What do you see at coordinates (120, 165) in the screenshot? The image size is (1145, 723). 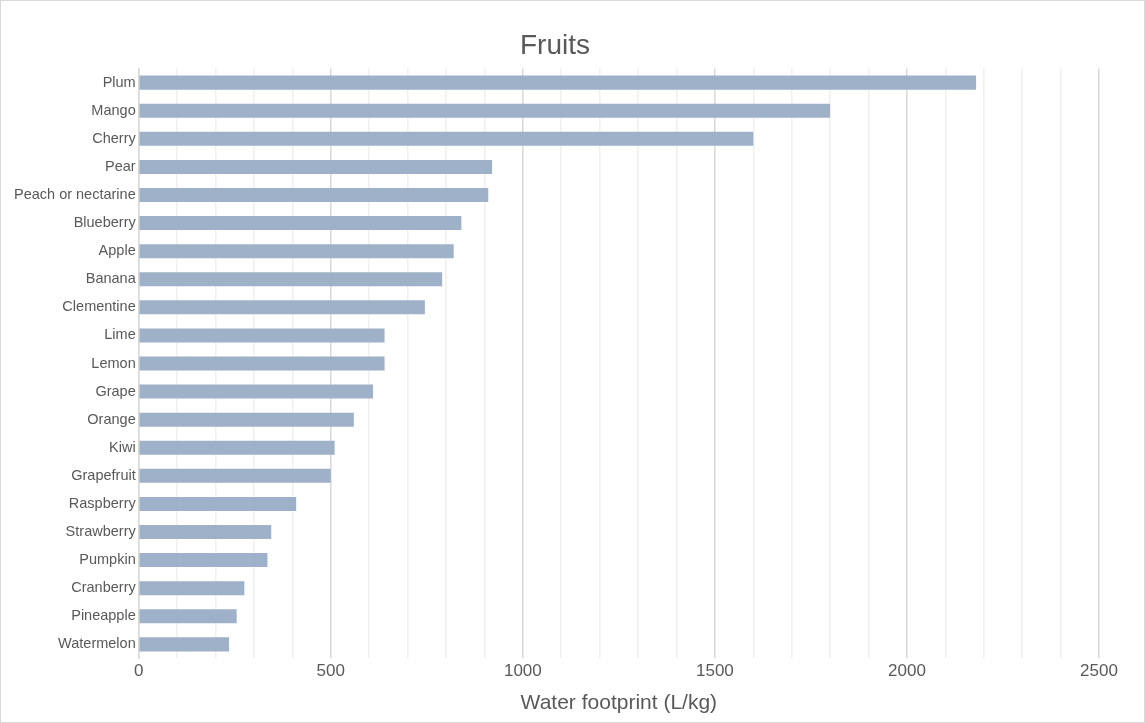 I see `y-tick-label: Pear` at bounding box center [120, 165].